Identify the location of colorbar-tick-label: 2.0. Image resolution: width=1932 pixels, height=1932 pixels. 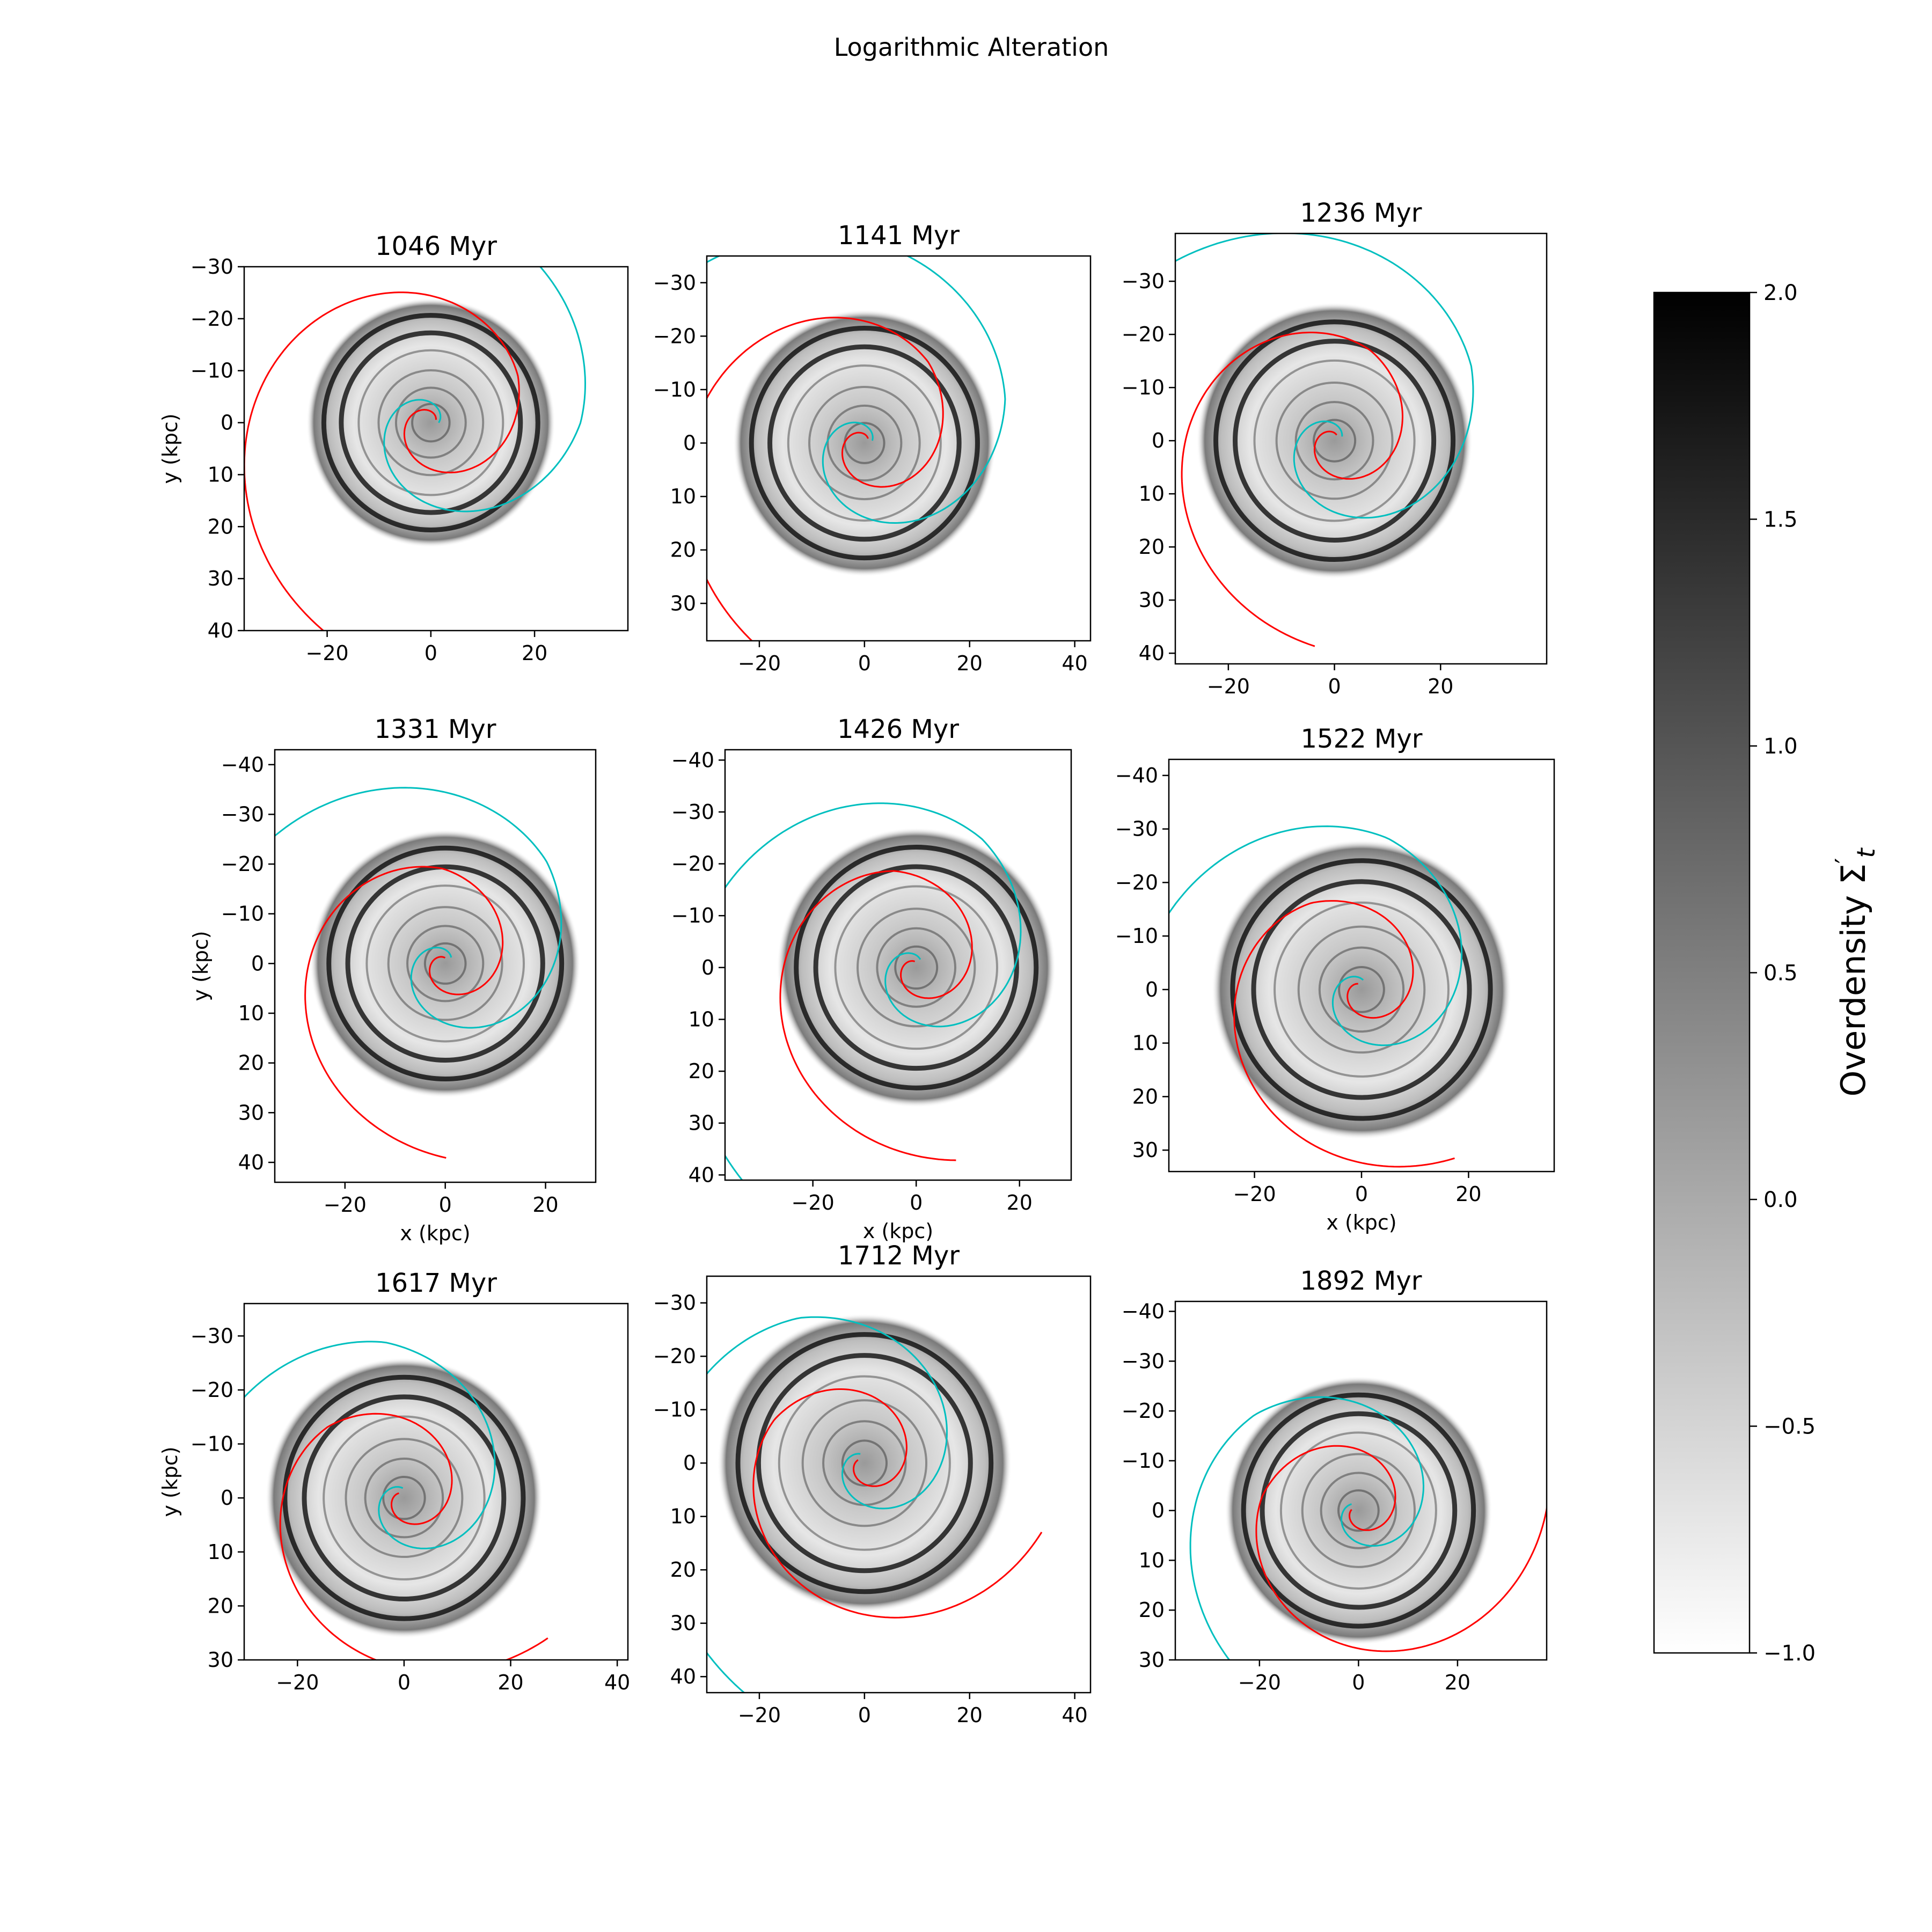
(1780, 293).